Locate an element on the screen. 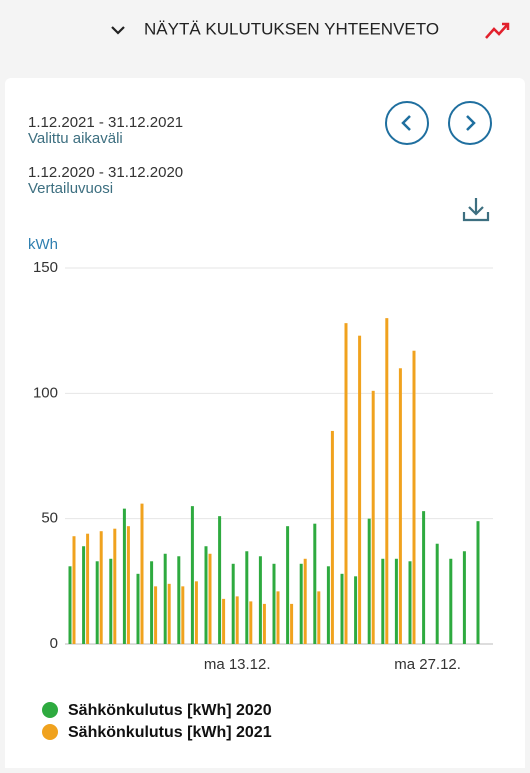  prev-circle is located at coordinates (407, 123).